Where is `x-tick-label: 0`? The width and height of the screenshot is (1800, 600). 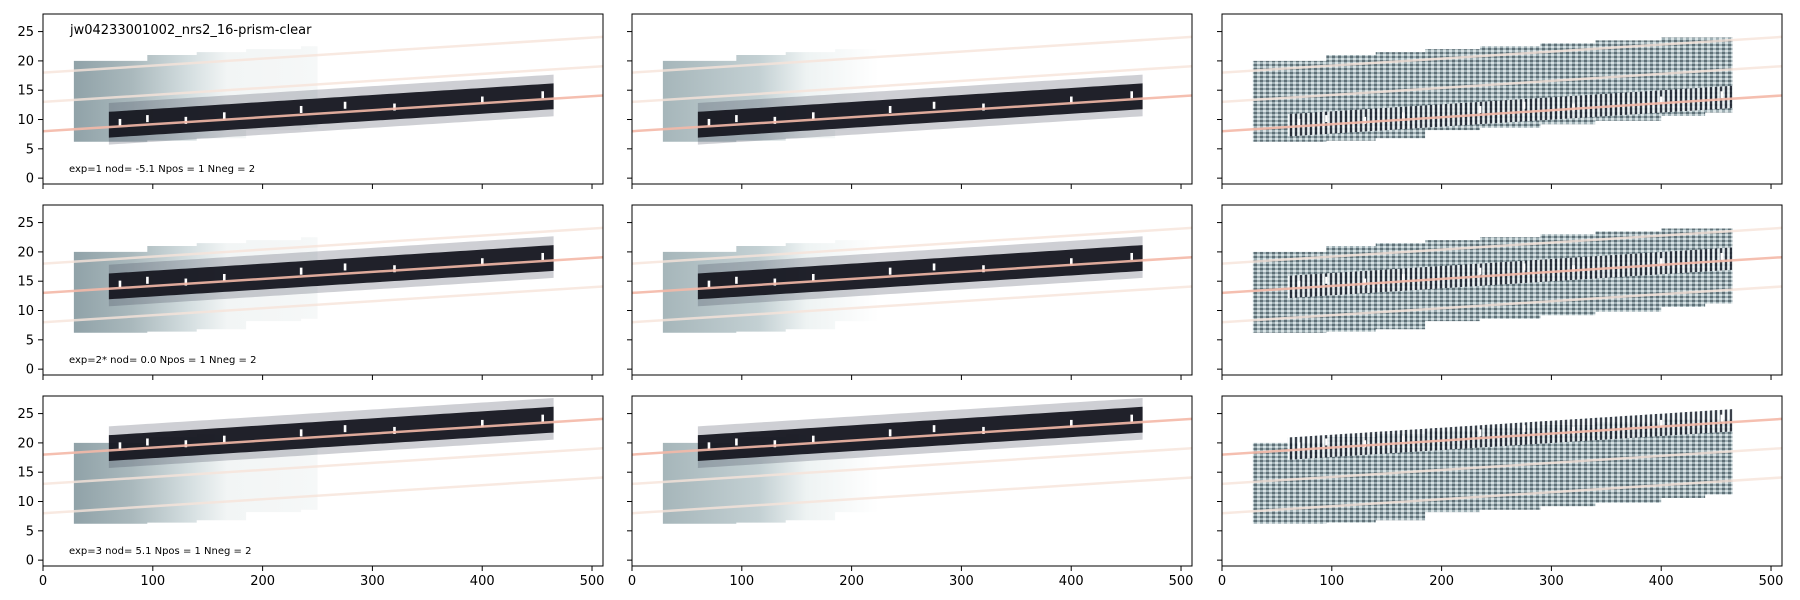 x-tick-label: 0 is located at coordinates (43, 581).